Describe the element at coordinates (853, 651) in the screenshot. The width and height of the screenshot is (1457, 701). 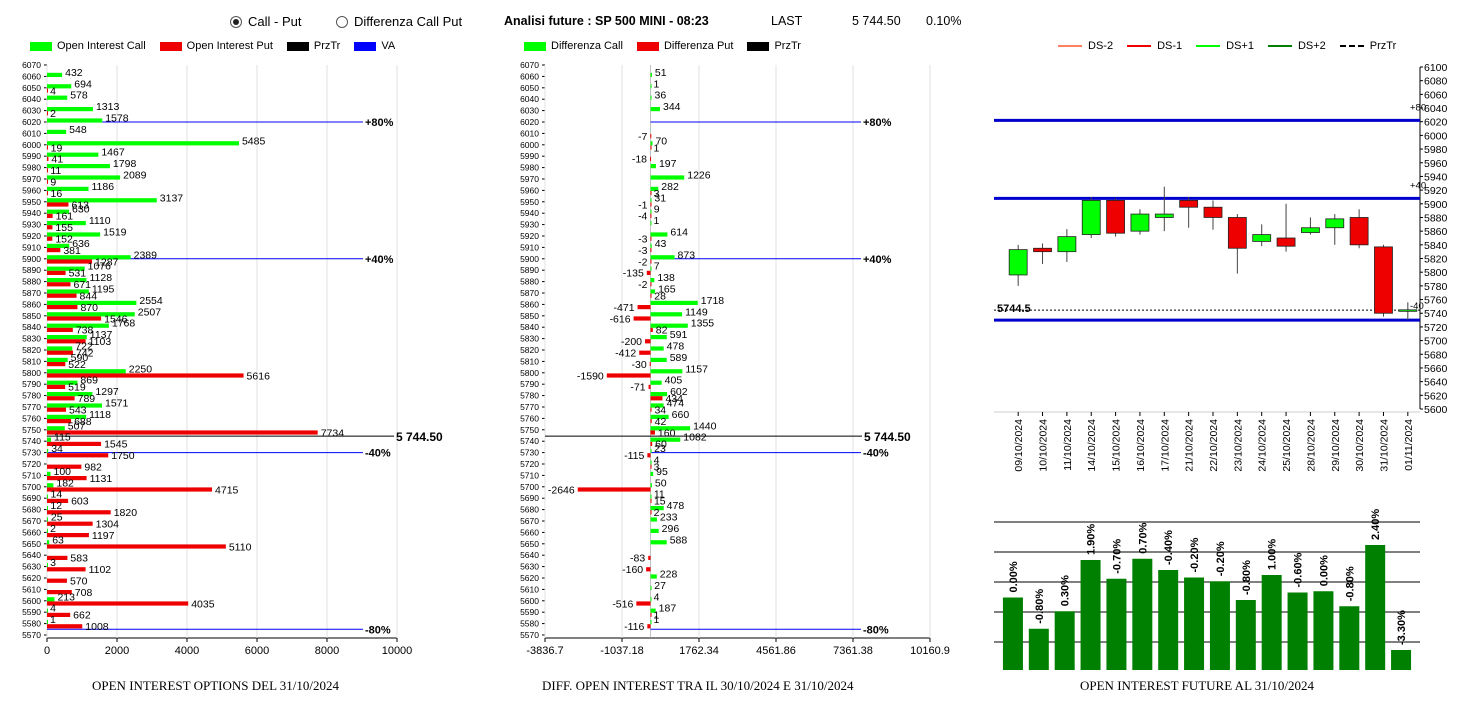
I see `x-tick-label: 7361.38` at that location.